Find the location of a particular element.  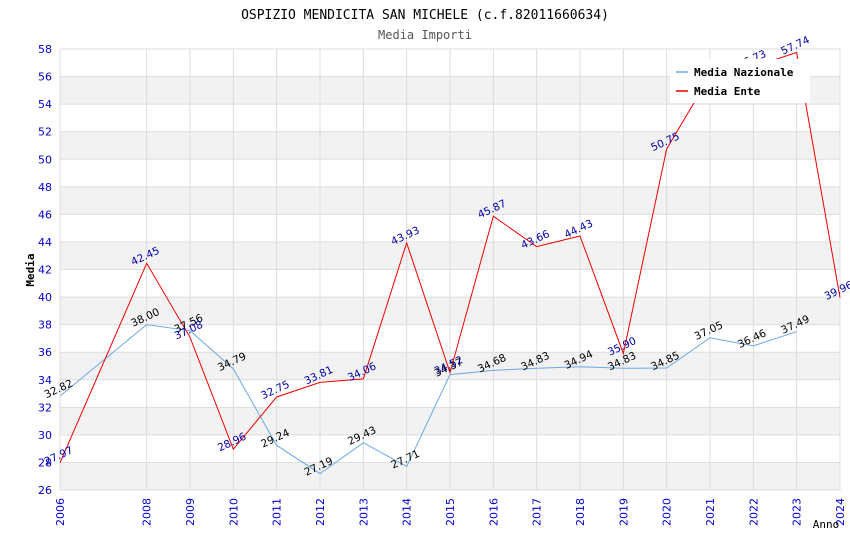

y-tick-label: 50 is located at coordinates (45, 159).